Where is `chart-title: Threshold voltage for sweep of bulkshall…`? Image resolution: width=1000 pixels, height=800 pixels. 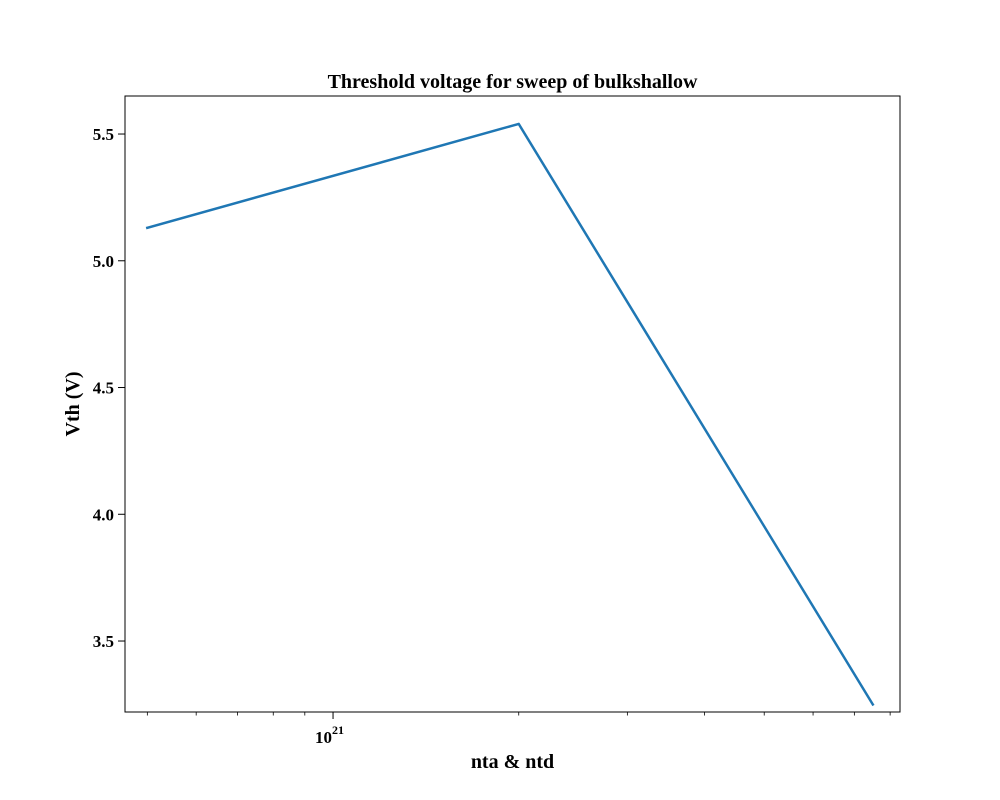 chart-title: Threshold voltage for sweep of bulkshall… is located at coordinates (513, 82).